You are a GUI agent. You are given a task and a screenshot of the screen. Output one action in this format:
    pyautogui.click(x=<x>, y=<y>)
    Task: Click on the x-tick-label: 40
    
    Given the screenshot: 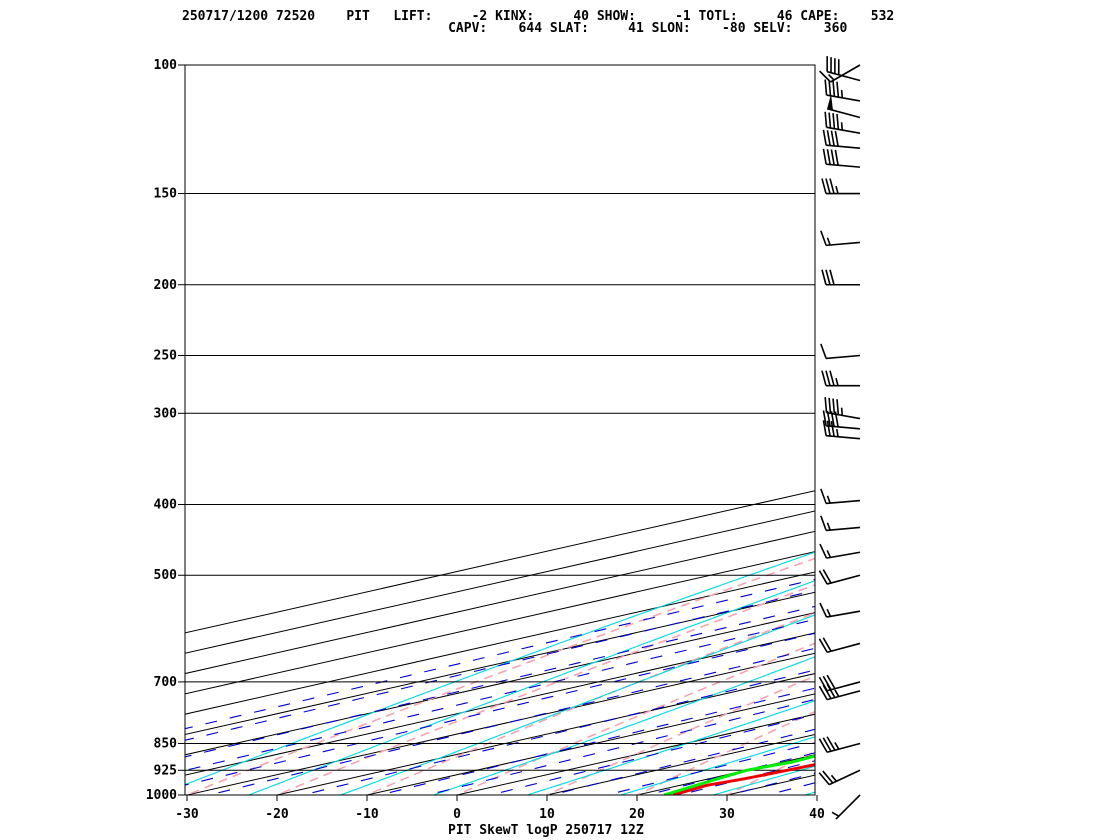 What is the action you would take?
    pyautogui.click(x=817, y=814)
    